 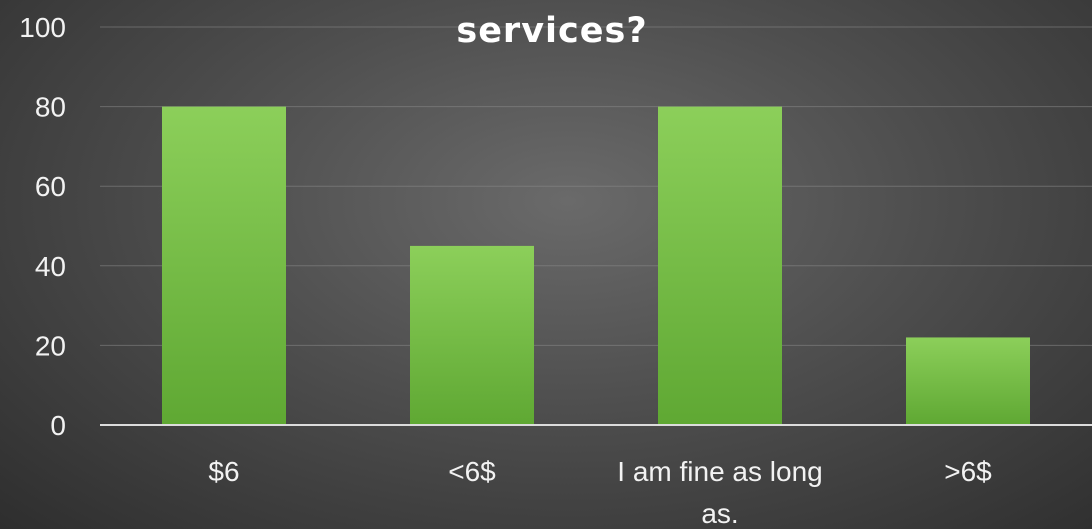 What do you see at coordinates (42, 27) in the screenshot?
I see `y-tick-label: 100` at bounding box center [42, 27].